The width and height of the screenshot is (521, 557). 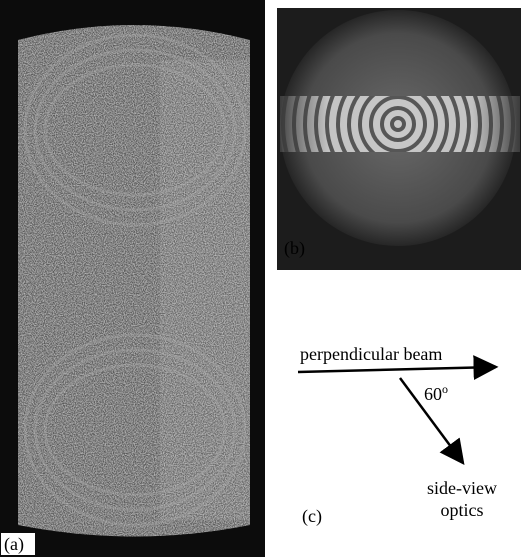 What do you see at coordinates (433, 394) in the screenshot?
I see `angle-value: 60` at bounding box center [433, 394].